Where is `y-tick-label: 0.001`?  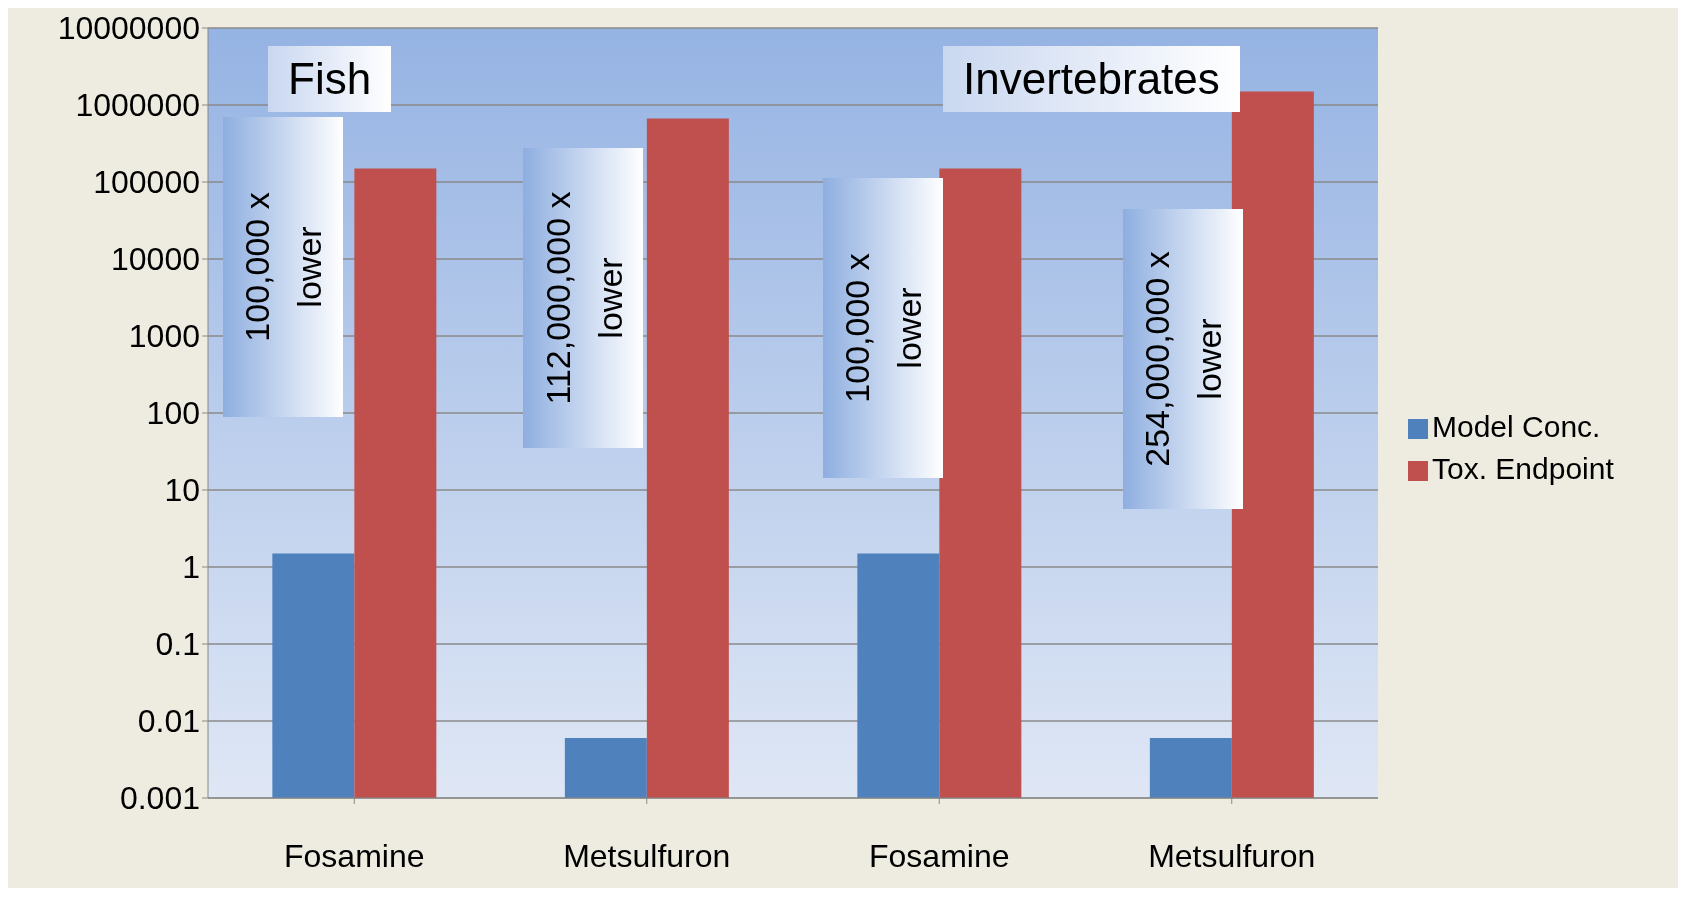
y-tick-label: 0.001 is located at coordinates (159, 798).